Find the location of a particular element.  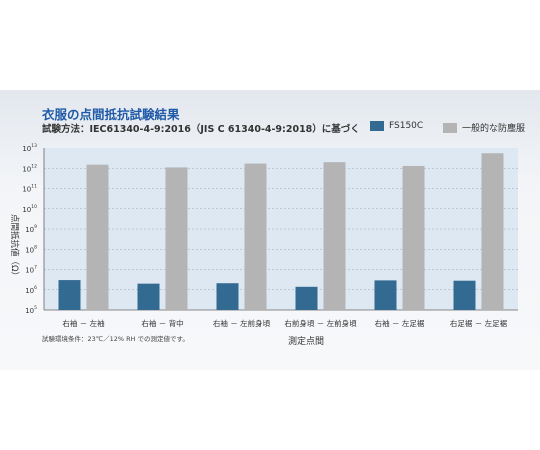

y-tick-label: 10¹⁰ is located at coordinates (29, 209).